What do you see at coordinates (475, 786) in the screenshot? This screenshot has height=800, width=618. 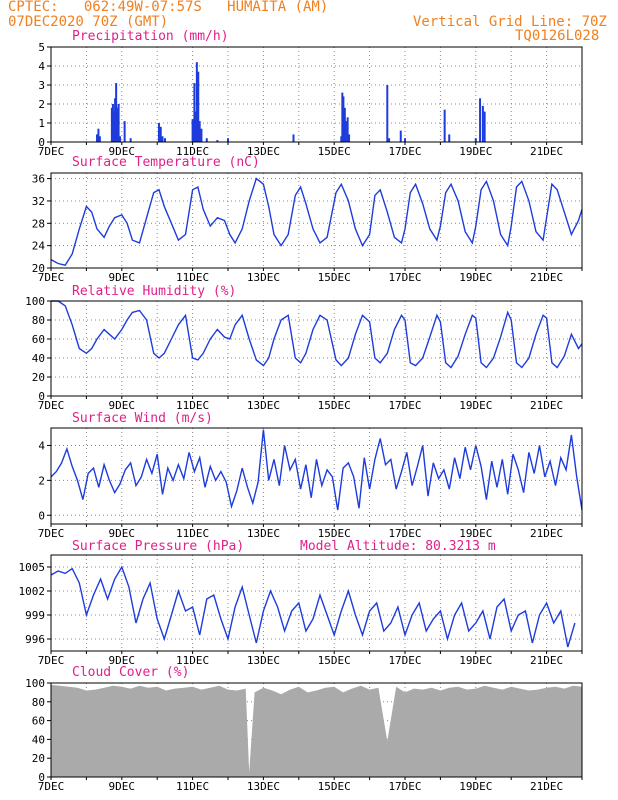 I see `cloud-xtick-label: 19DEC` at bounding box center [475, 786].